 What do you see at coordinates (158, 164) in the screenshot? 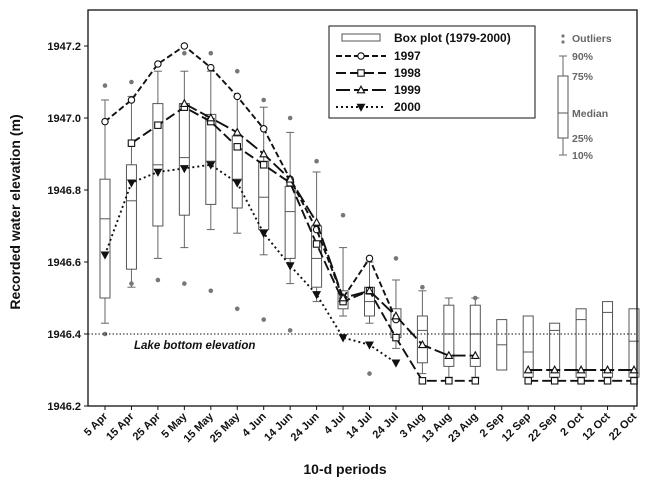
I see `box-25-apr` at bounding box center [158, 164].